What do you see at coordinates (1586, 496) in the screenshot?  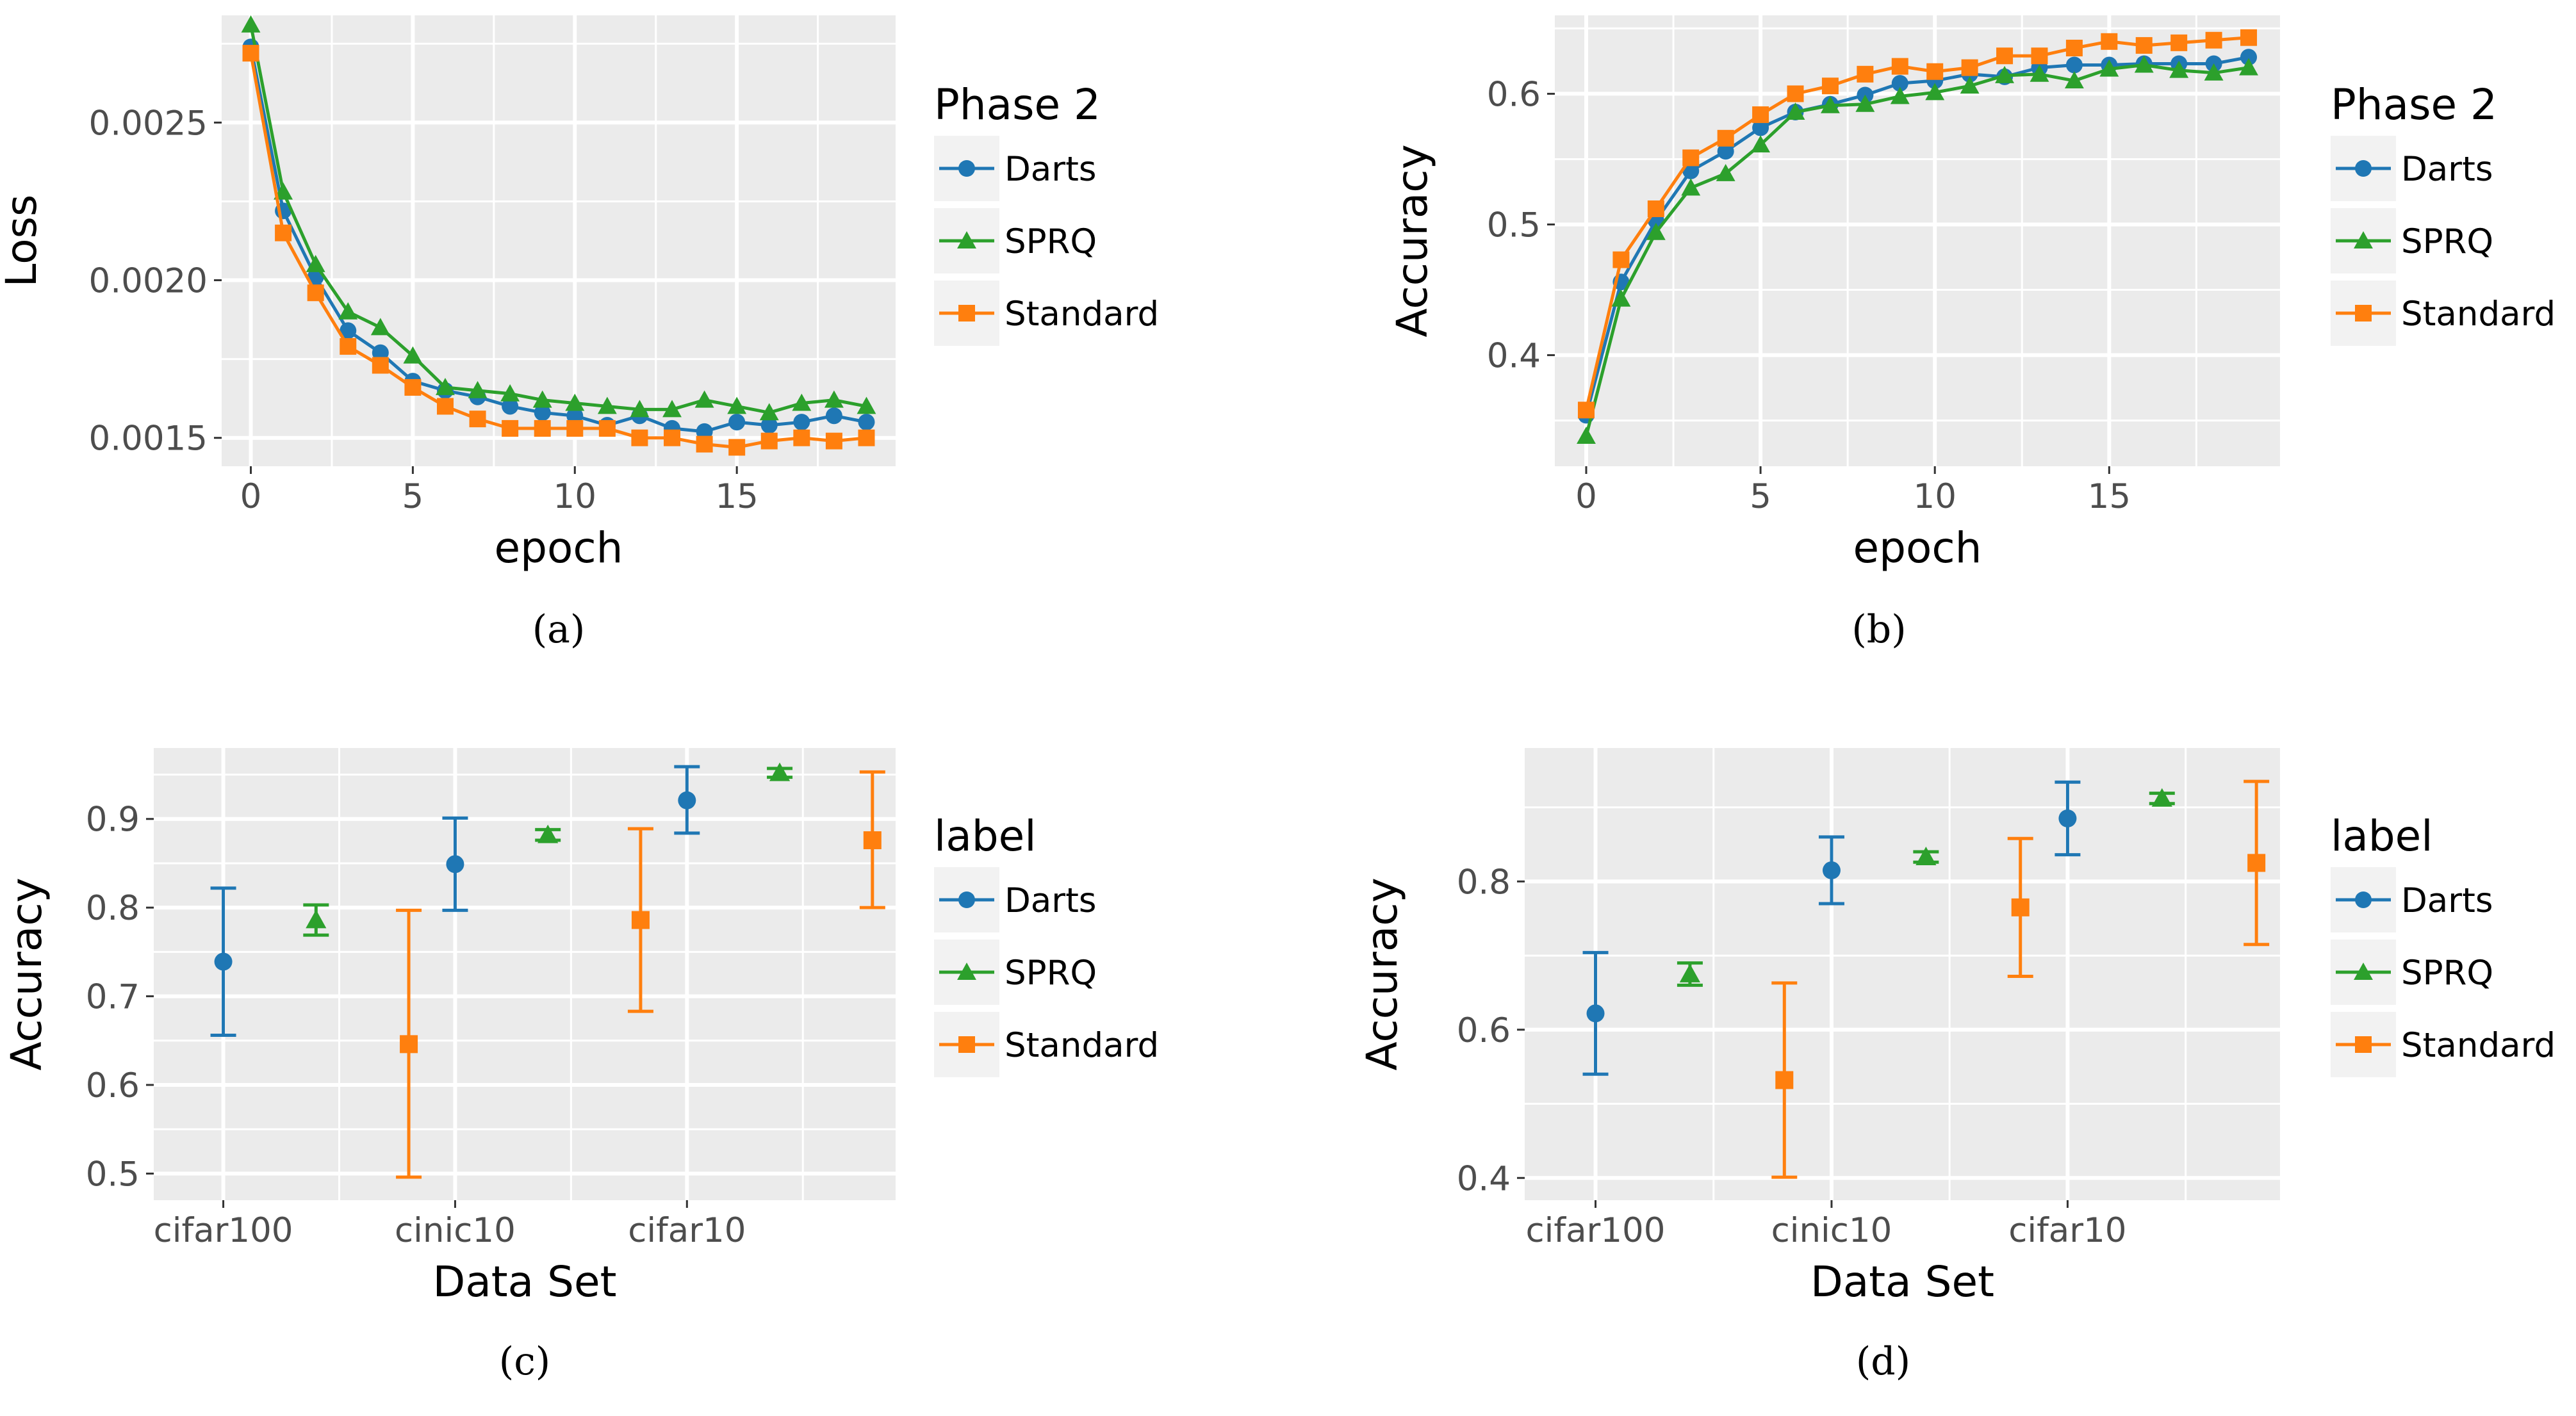 I see `x-tick-label: 0` at bounding box center [1586, 496].